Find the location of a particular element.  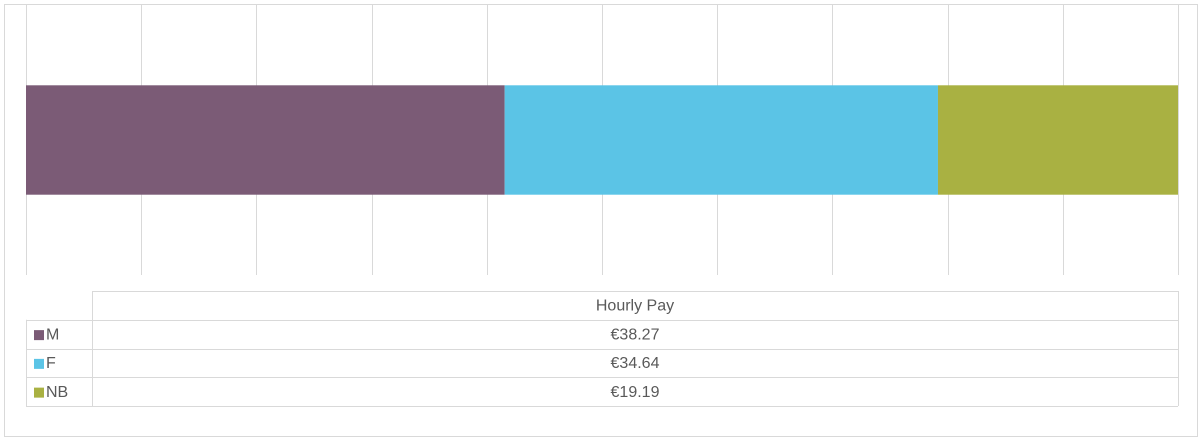

data-label: €19.19 is located at coordinates (635, 392).